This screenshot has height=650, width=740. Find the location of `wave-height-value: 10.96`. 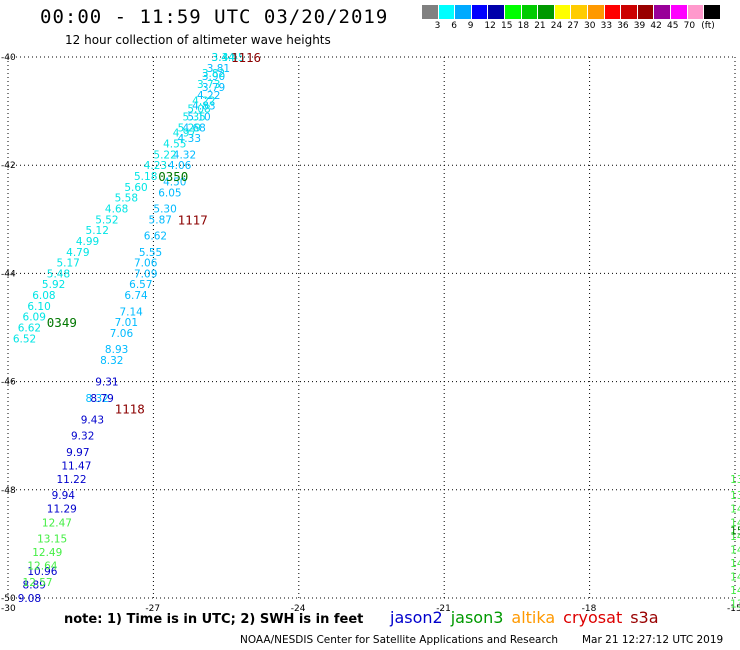

wave-height-value: 10.96 is located at coordinates (42, 572).